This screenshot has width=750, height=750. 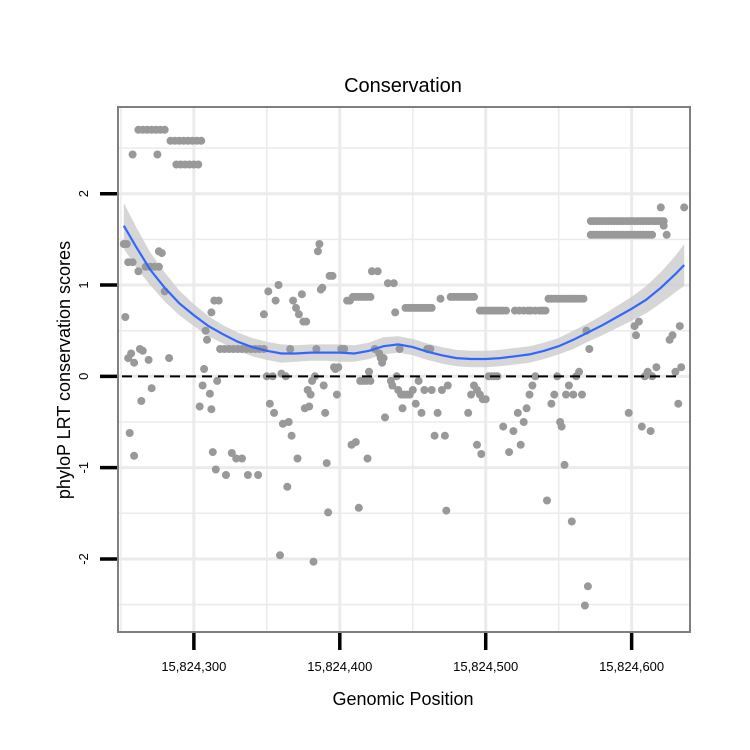 What do you see at coordinates (403, 293) in the screenshot?
I see `smooth-trend-line` at bounding box center [403, 293].